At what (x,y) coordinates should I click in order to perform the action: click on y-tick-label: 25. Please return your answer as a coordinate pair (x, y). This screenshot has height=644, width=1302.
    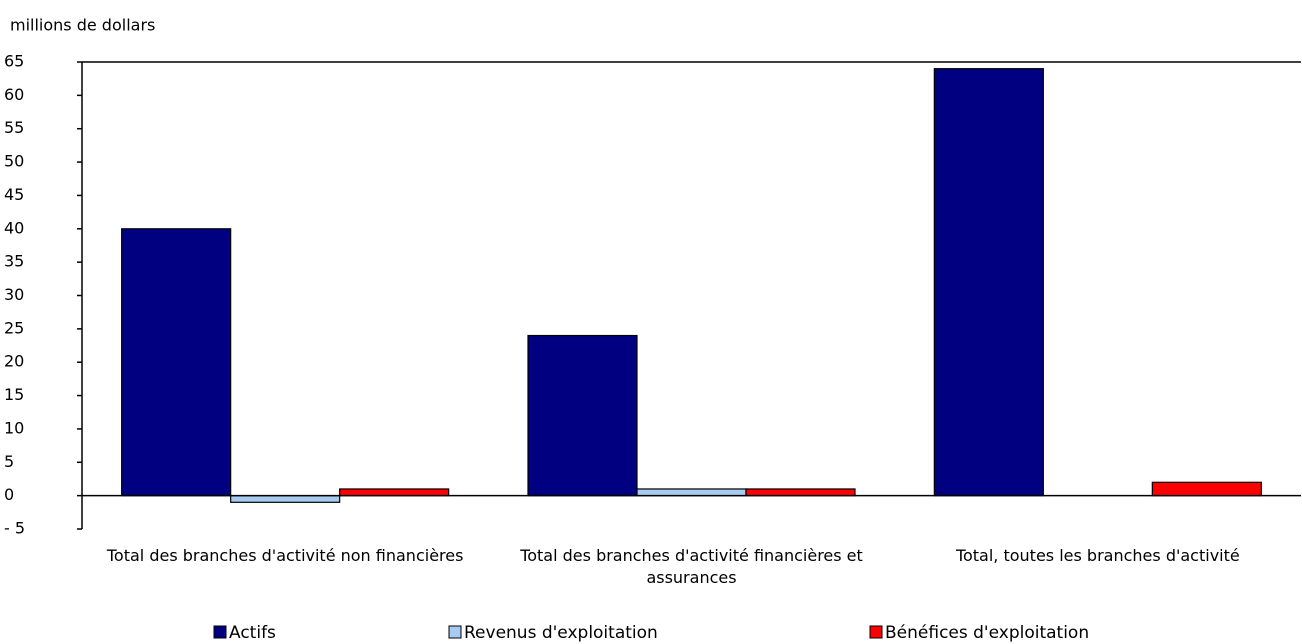
    Looking at the image, I should click on (14, 327).